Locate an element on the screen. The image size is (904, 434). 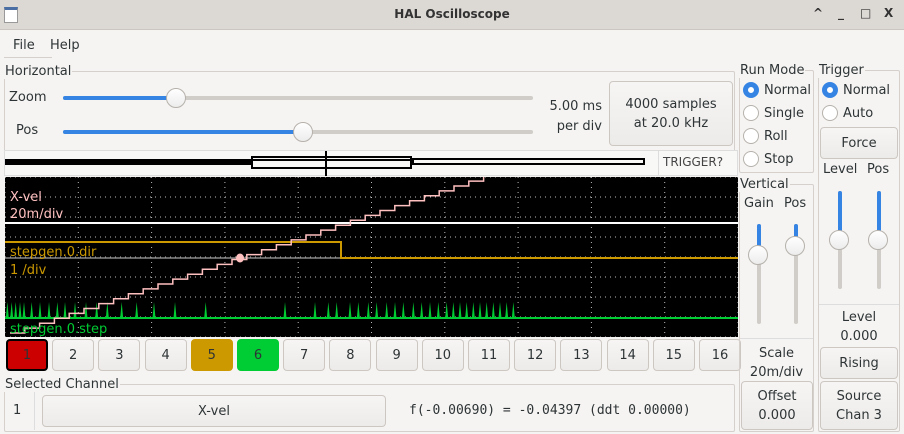
run-mode-legend: Run Mode is located at coordinates (772, 70).